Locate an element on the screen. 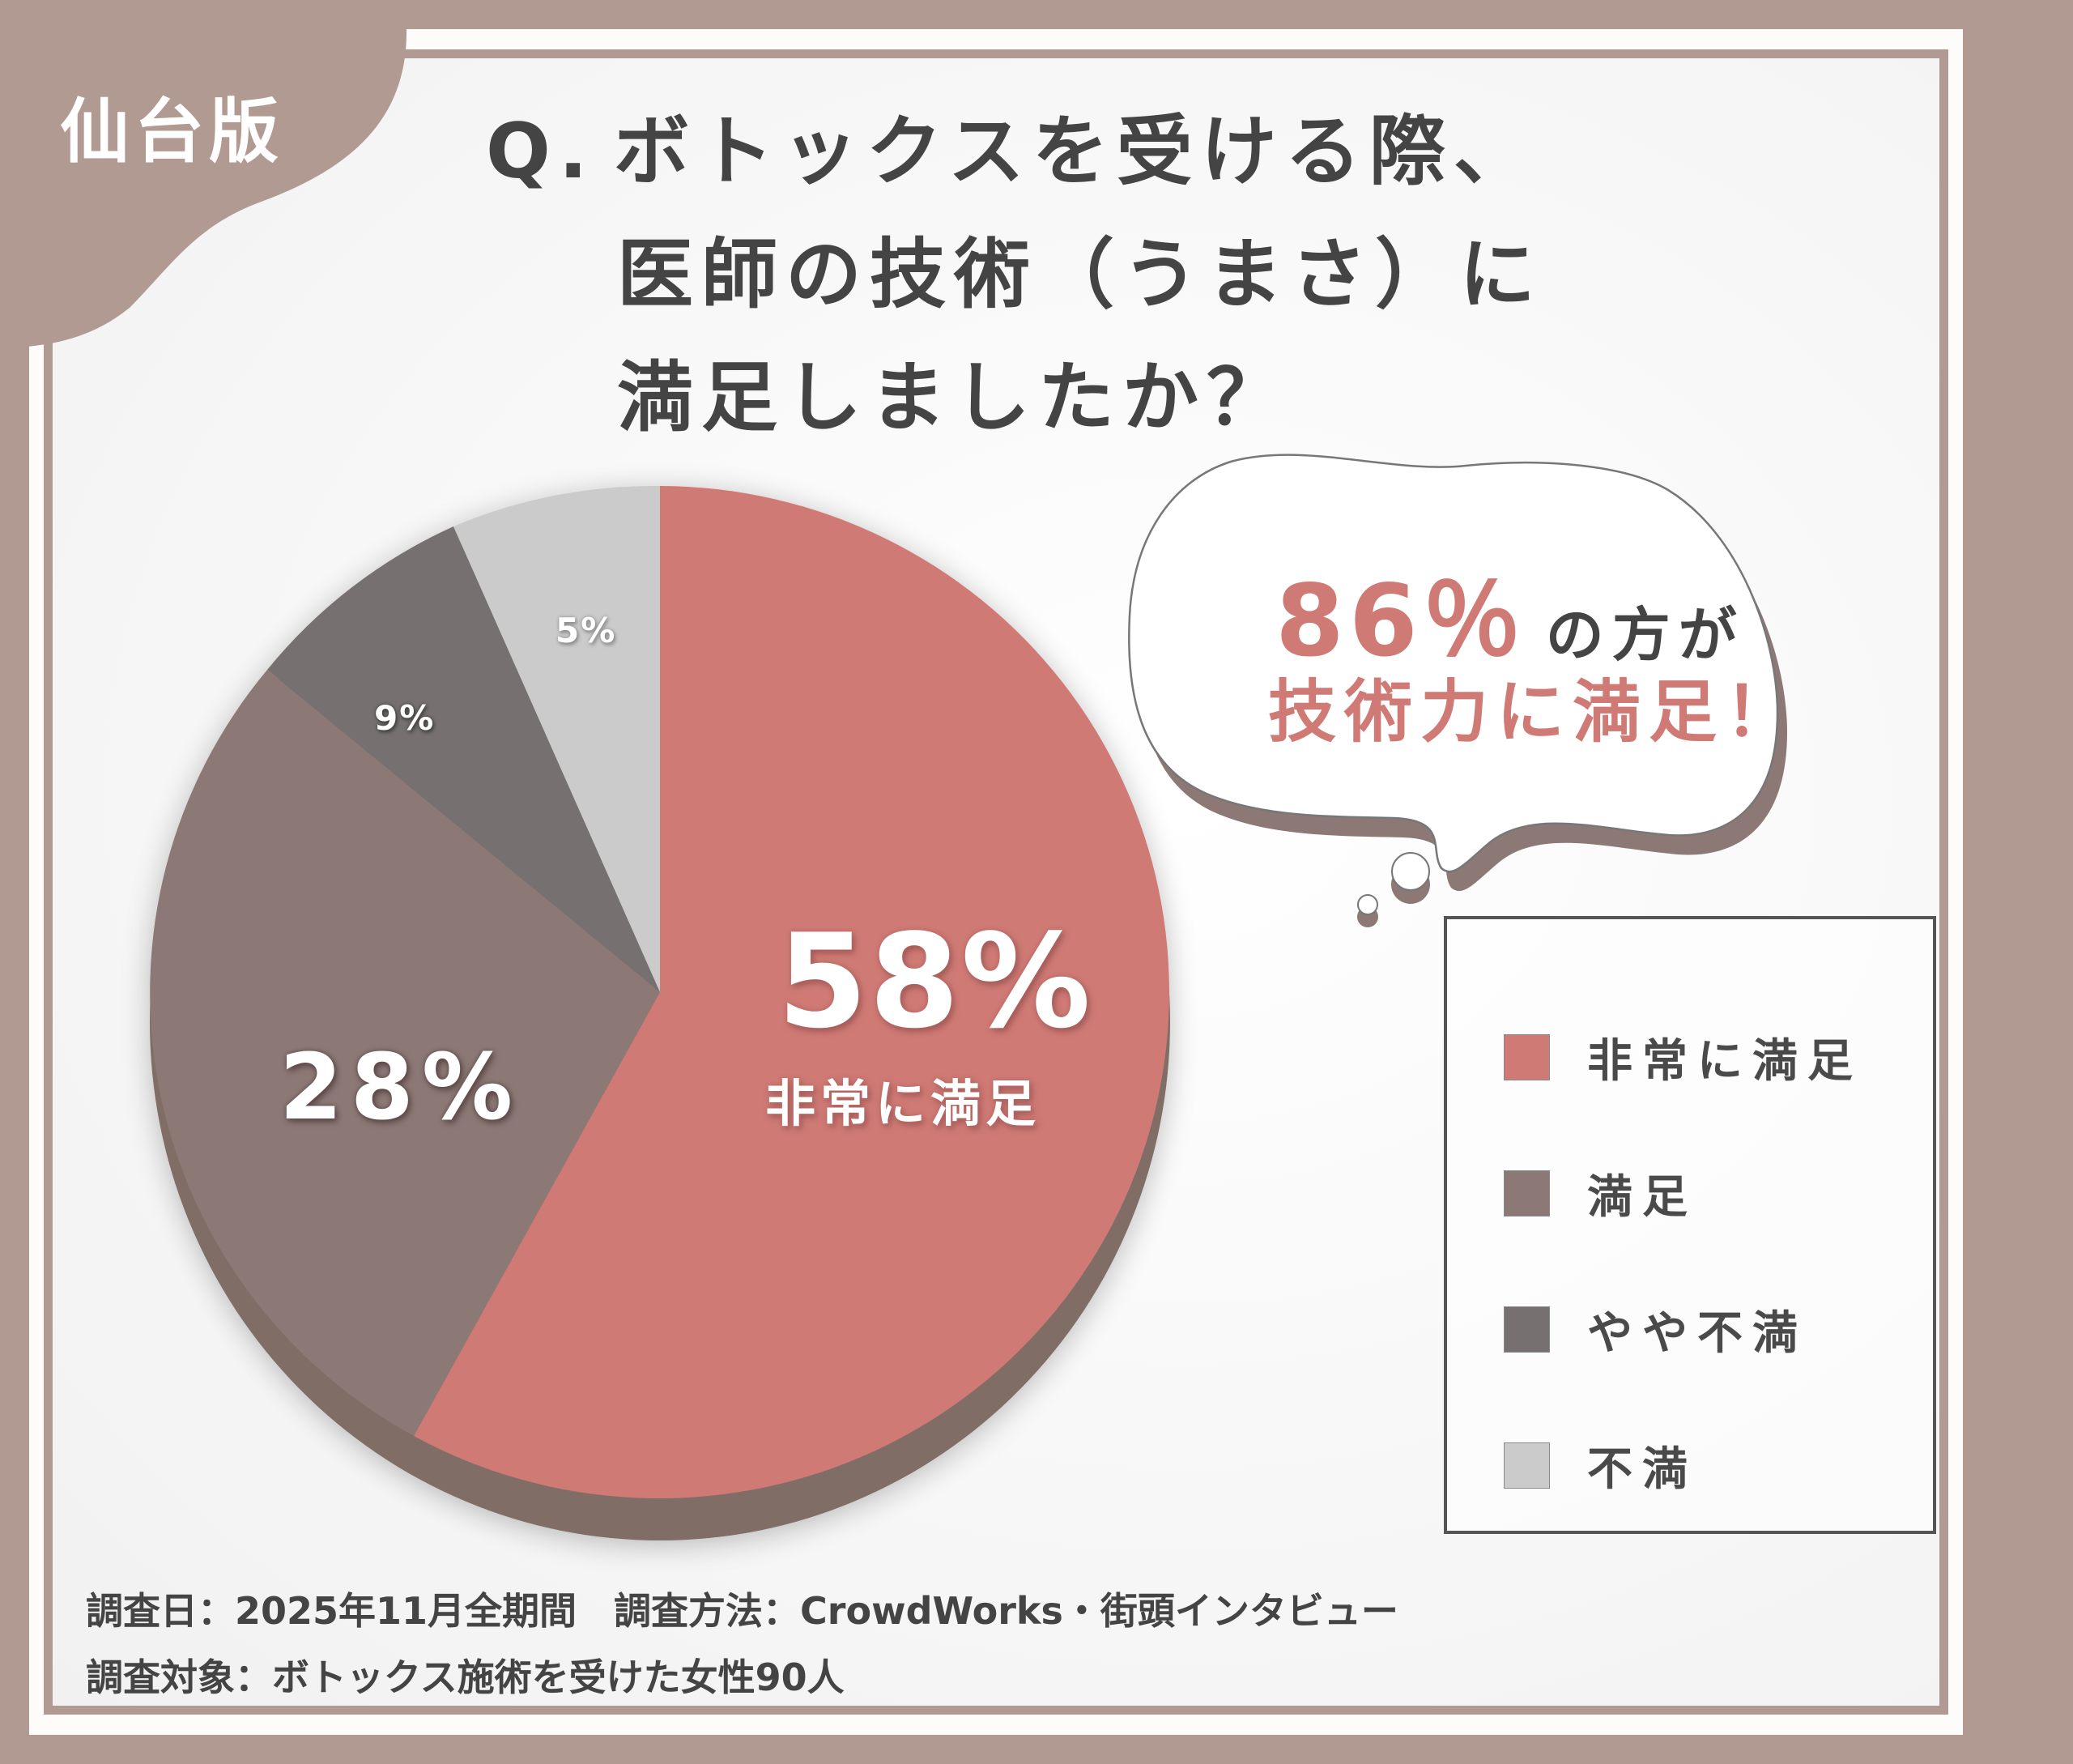 The image size is (2073, 1764). page-title: Q. ボトックスを受ける際、 医師の技術（うまさ）に 満足しましたか？ is located at coordinates (1014, 275).